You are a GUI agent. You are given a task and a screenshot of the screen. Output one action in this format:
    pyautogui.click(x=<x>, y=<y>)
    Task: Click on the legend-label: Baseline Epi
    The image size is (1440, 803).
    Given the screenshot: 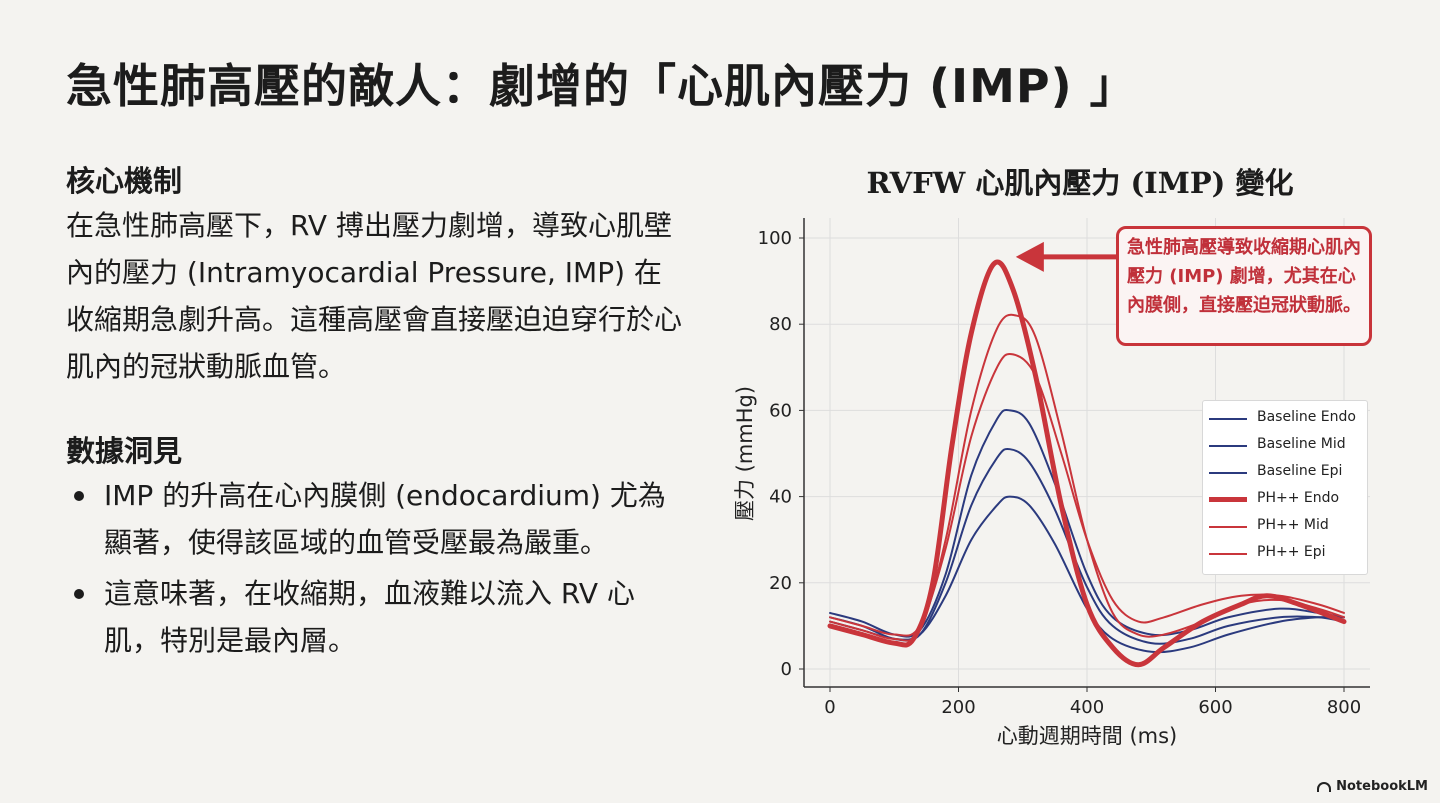 What is the action you would take?
    pyautogui.click(x=1300, y=471)
    